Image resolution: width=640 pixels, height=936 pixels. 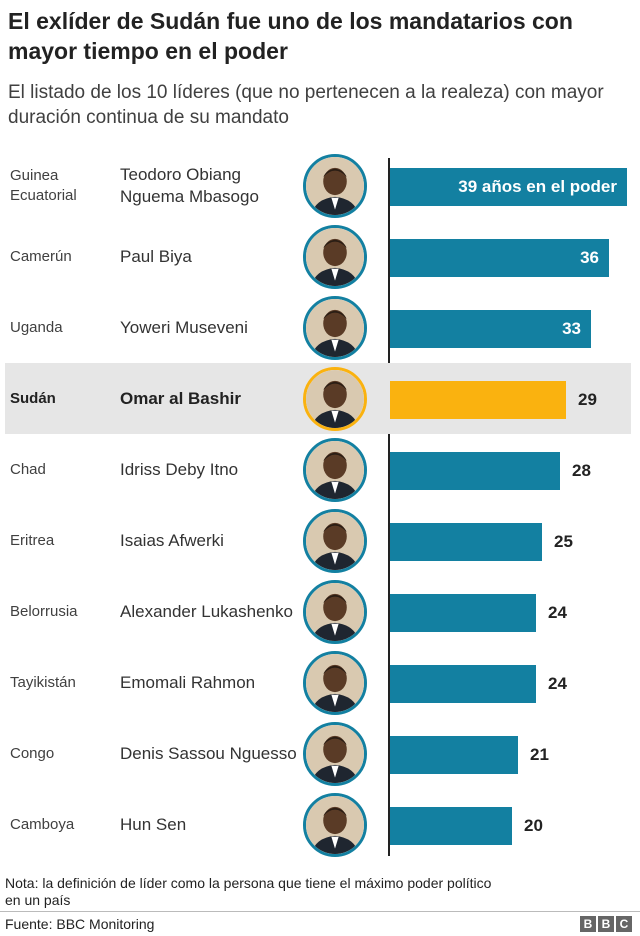 What do you see at coordinates (189, 185) in the screenshot?
I see `leader-name: Teodoro Obiang Nguema Mbasogo` at bounding box center [189, 185].